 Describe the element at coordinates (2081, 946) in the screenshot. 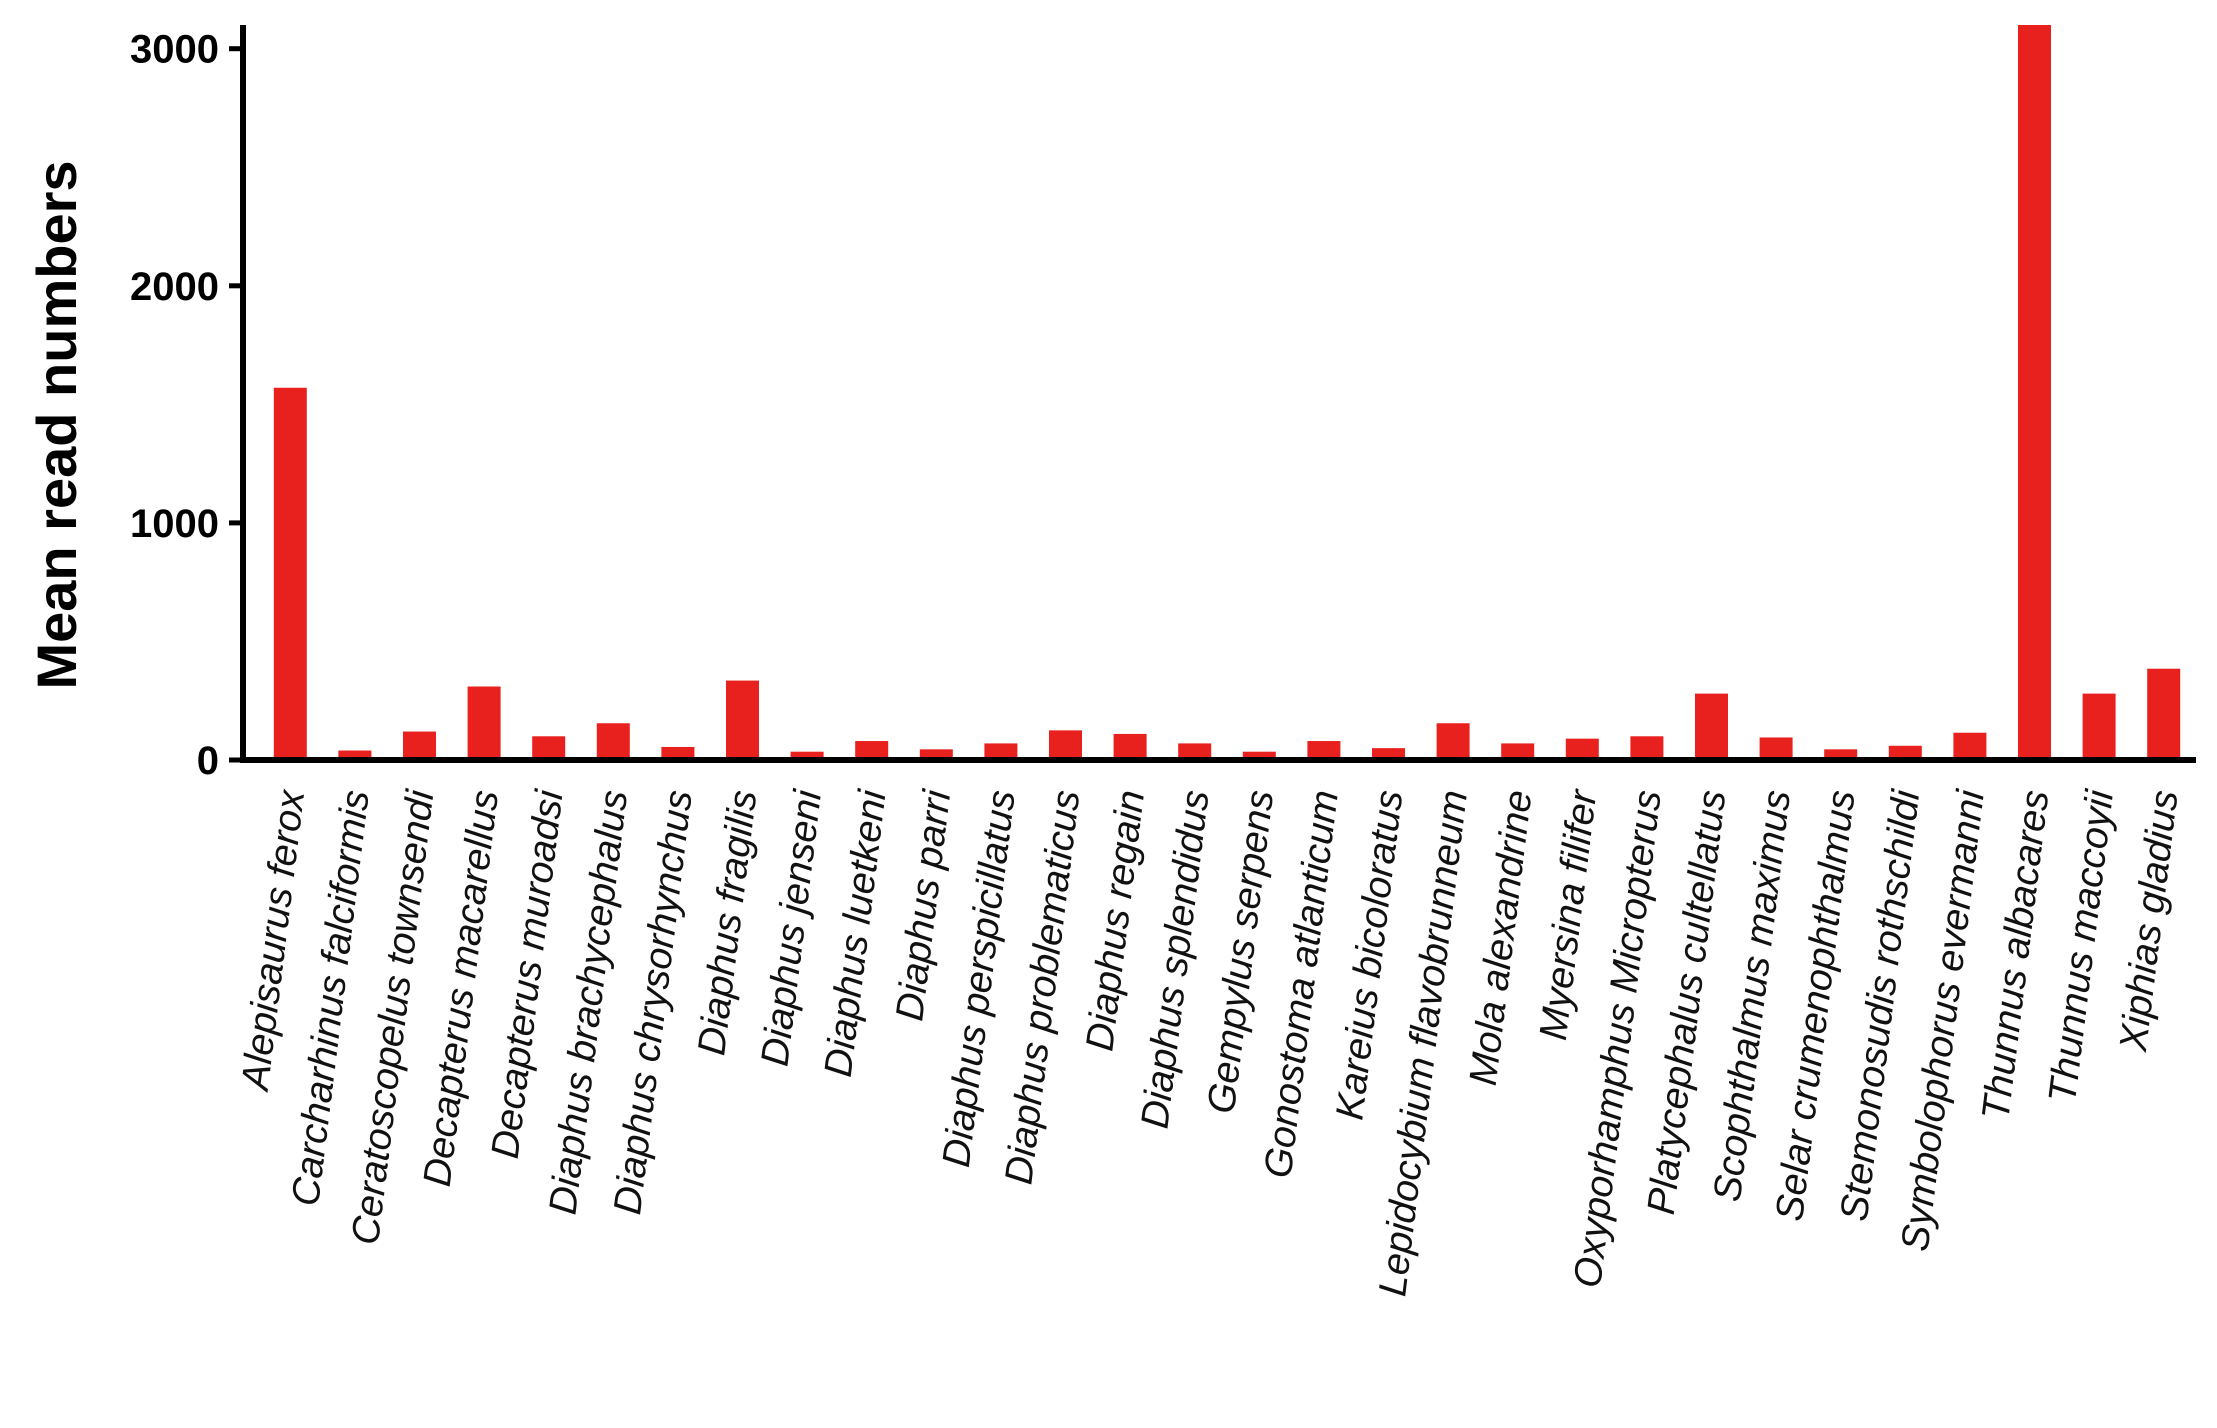

I see `x-tick-label: Thunnus maccoyii` at that location.